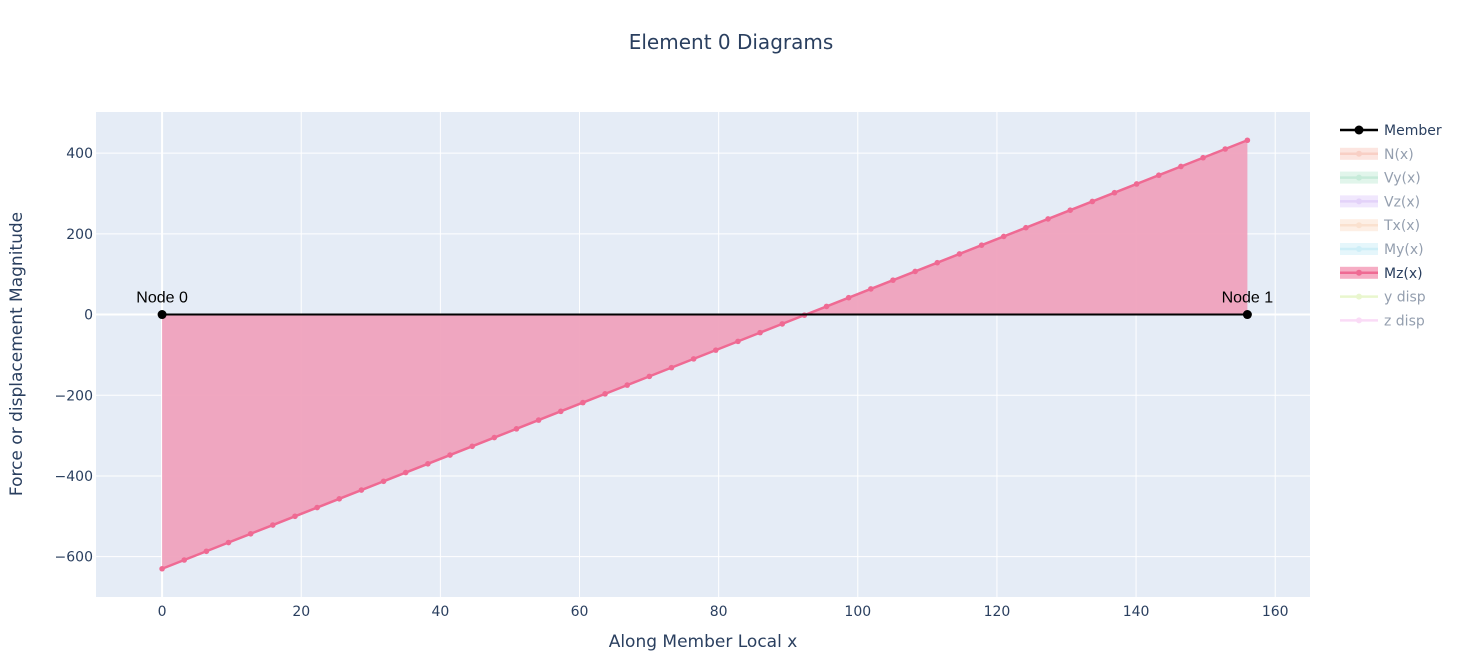 This screenshot has height=668, width=1462. What do you see at coordinates (997, 612) in the screenshot?
I see `x-tick-label: 120` at bounding box center [997, 612].